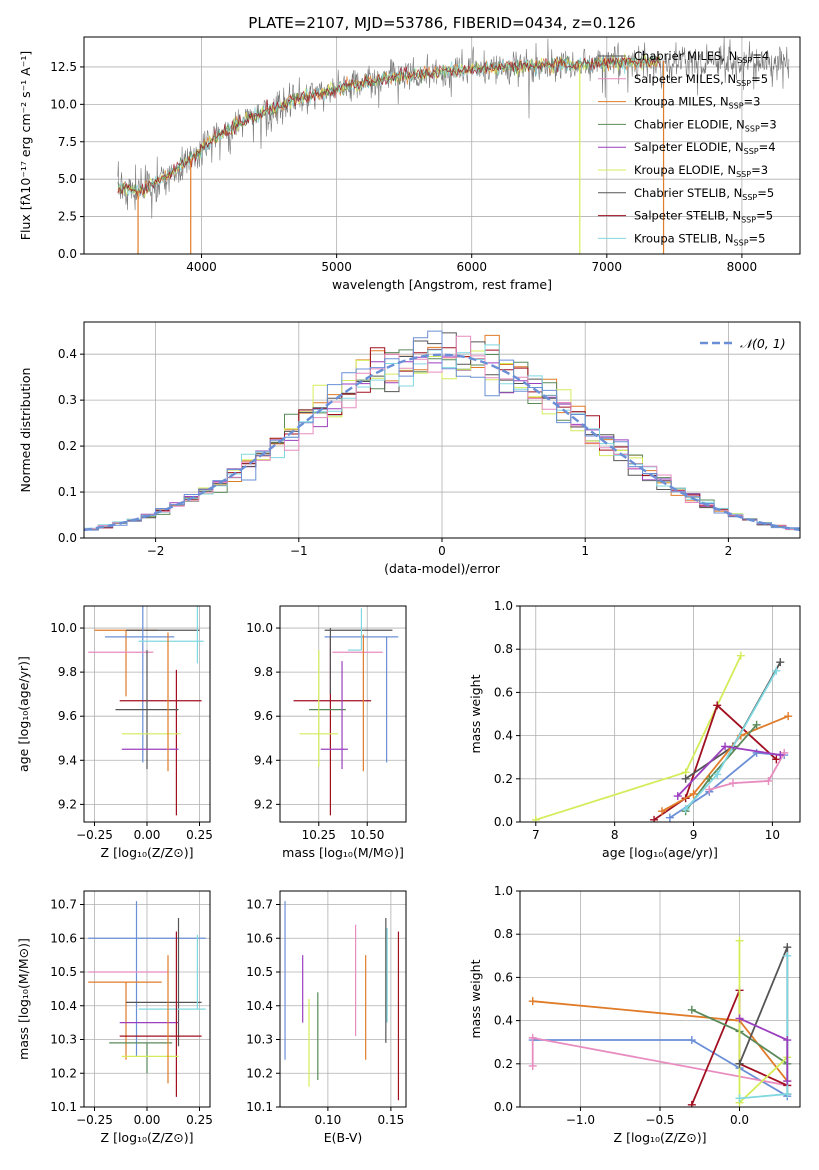 This screenshot has height=1170, width=819. Describe the element at coordinates (705, 125) in the screenshot. I see `legend-entry: Chabrier ELODIE, NSSP=3` at that location.